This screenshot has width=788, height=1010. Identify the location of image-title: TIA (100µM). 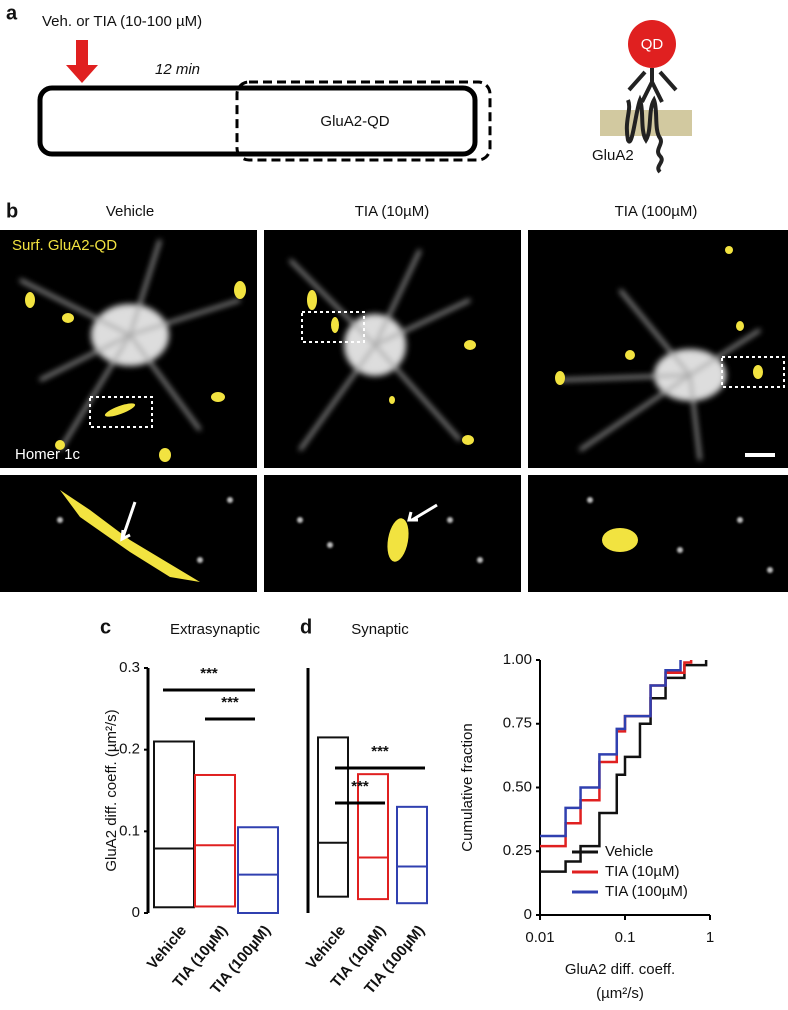
(656, 211).